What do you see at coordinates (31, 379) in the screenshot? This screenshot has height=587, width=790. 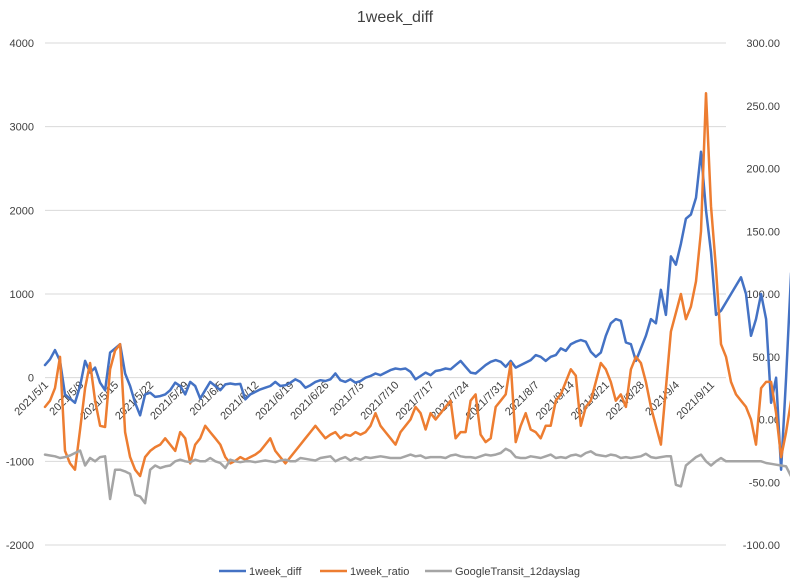 I see `left-tick-label: 0` at bounding box center [31, 379].